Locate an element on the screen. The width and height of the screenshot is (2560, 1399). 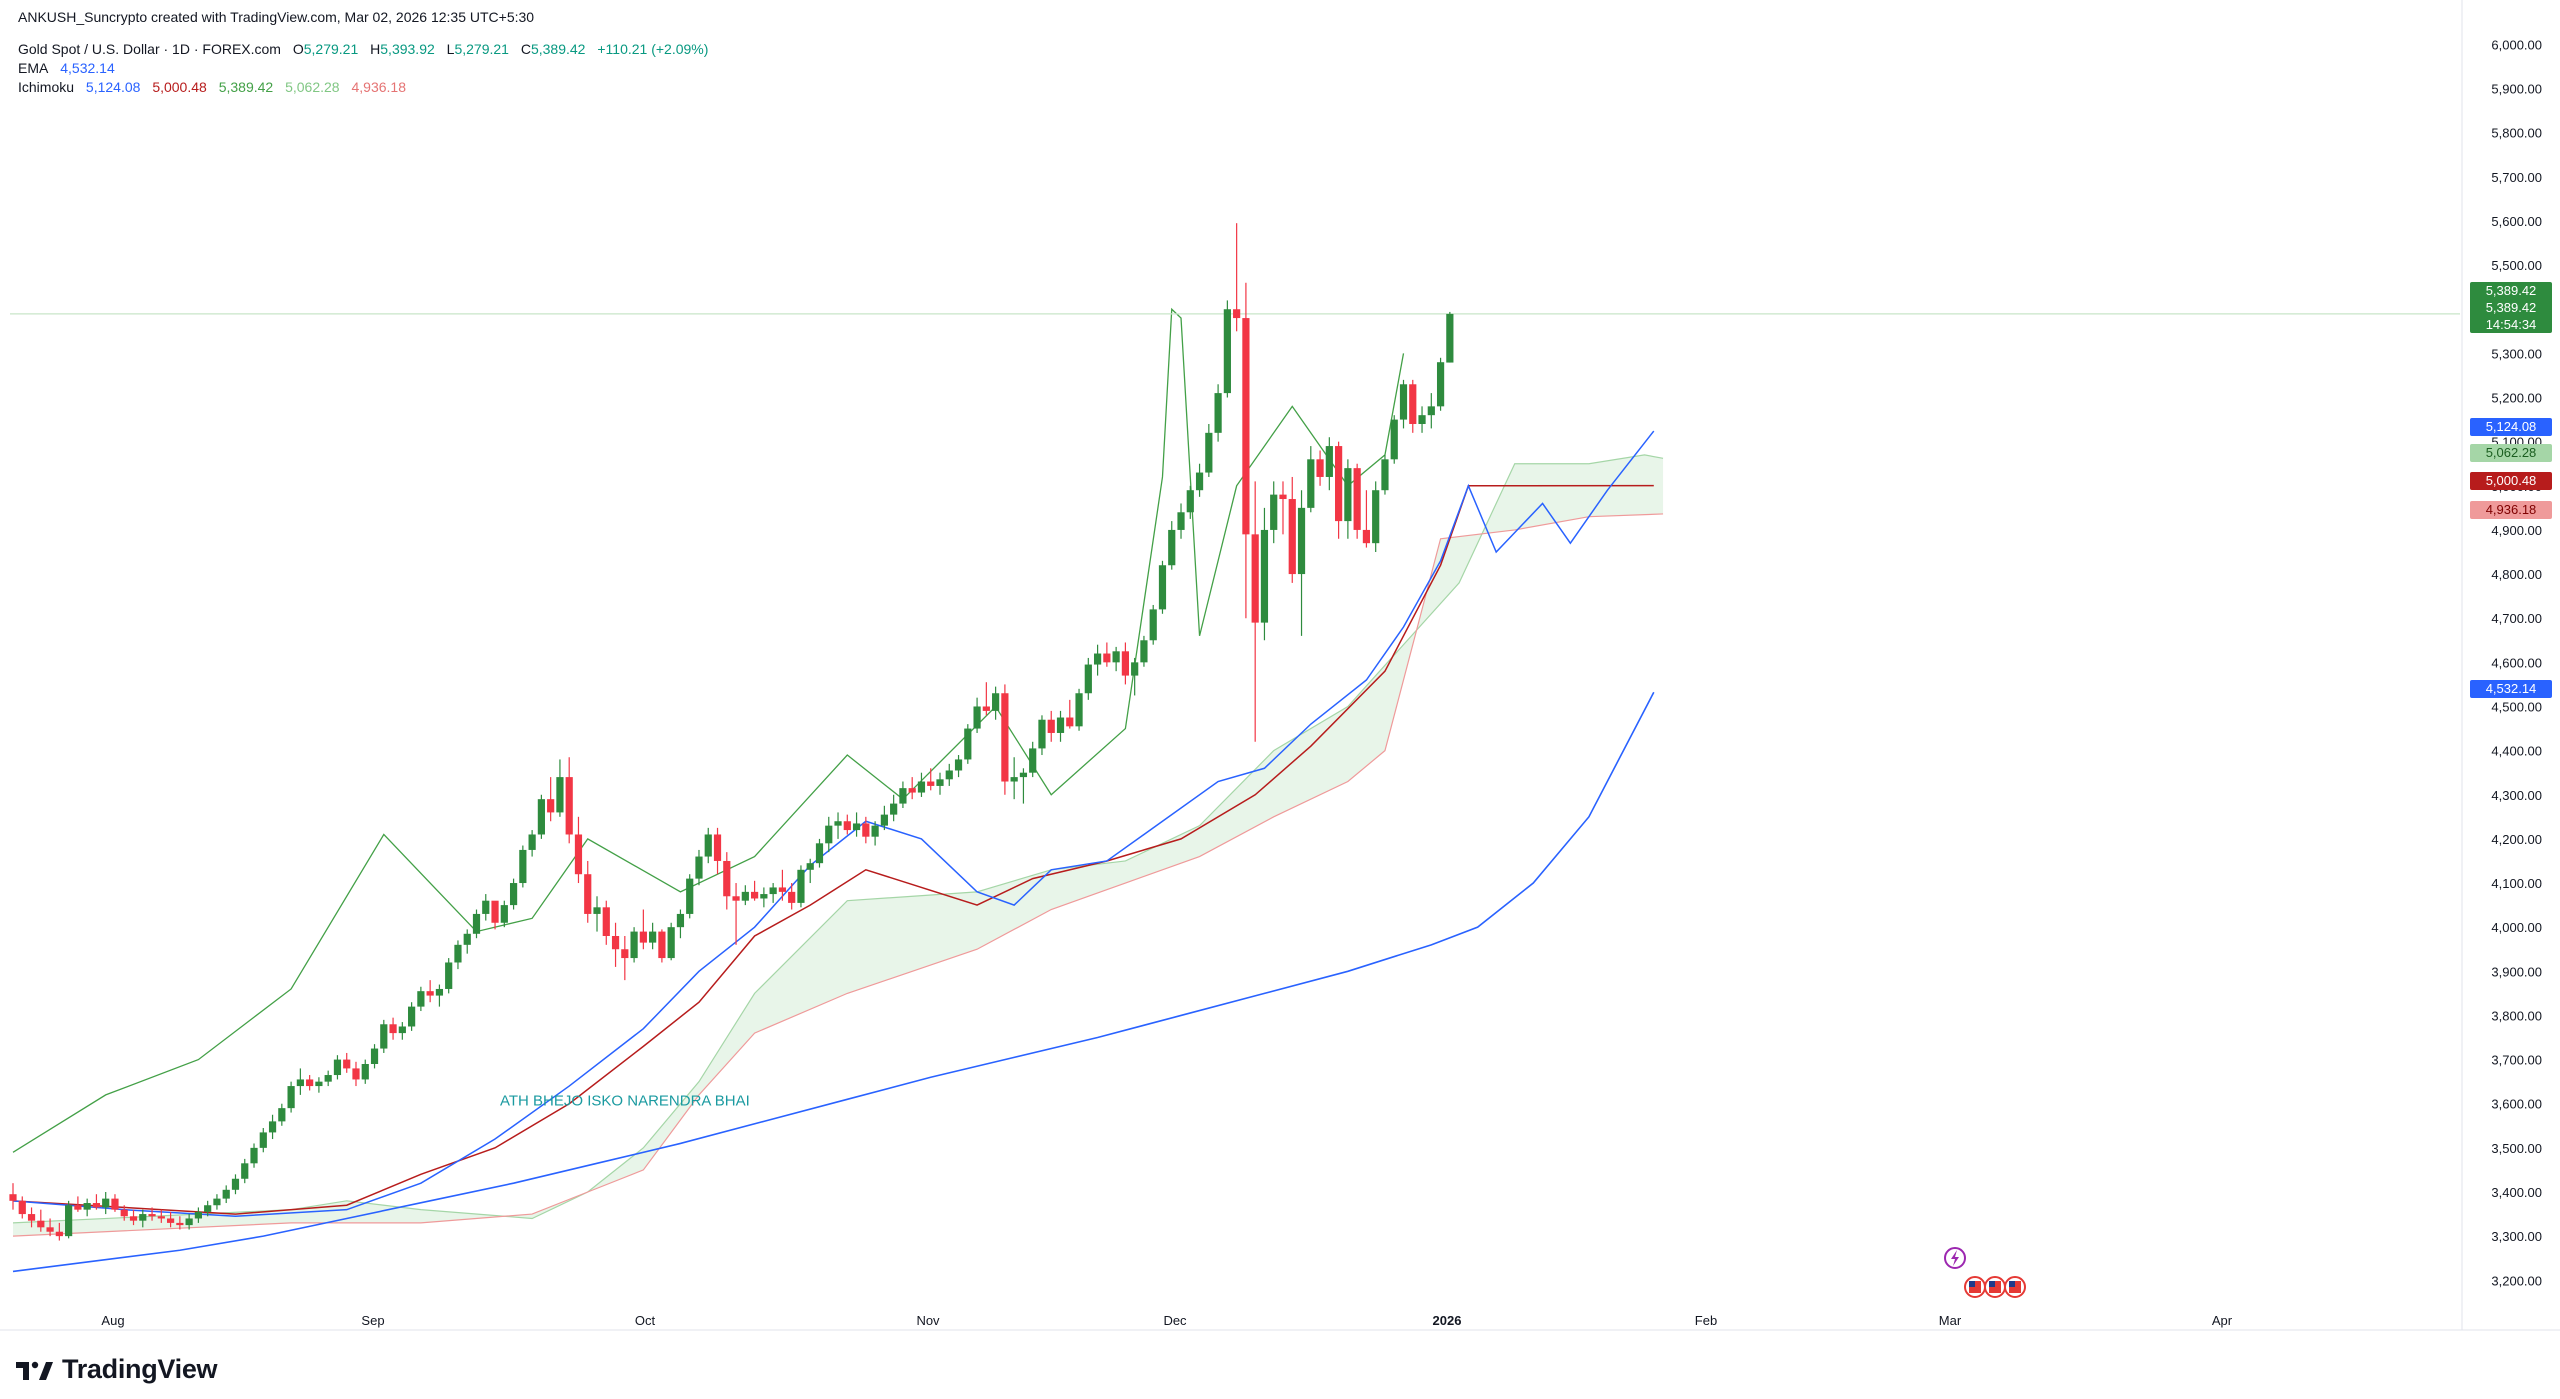
tradingview-logo: TradingView is located at coordinates (116, 1369).